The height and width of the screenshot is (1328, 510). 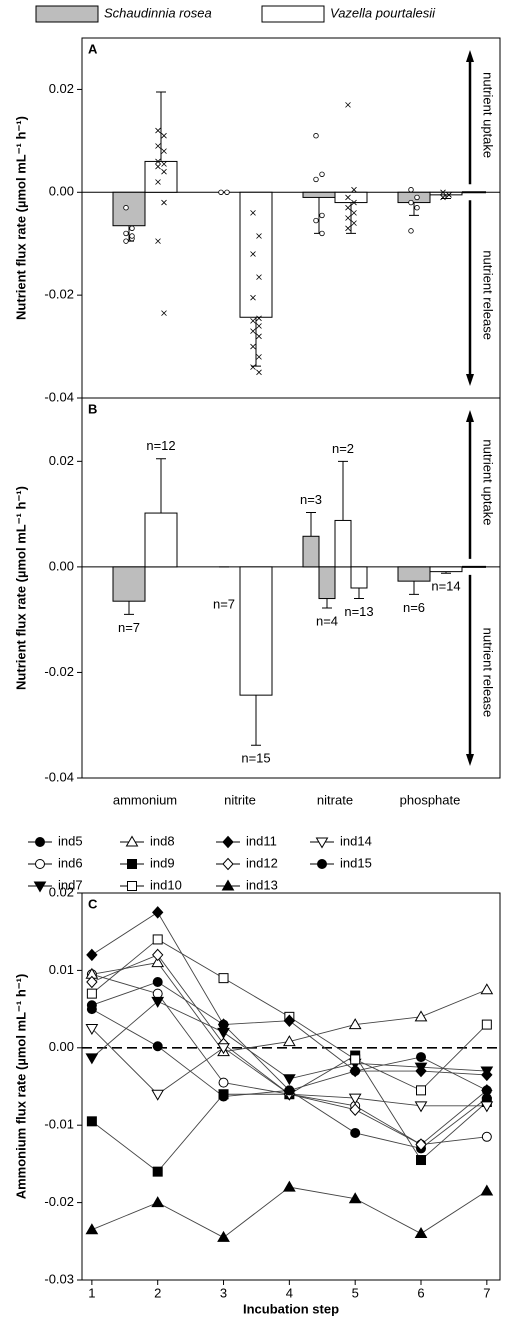 What do you see at coordinates (59, 1124) in the screenshot?
I see `y-tick-label: -0.01` at bounding box center [59, 1124].